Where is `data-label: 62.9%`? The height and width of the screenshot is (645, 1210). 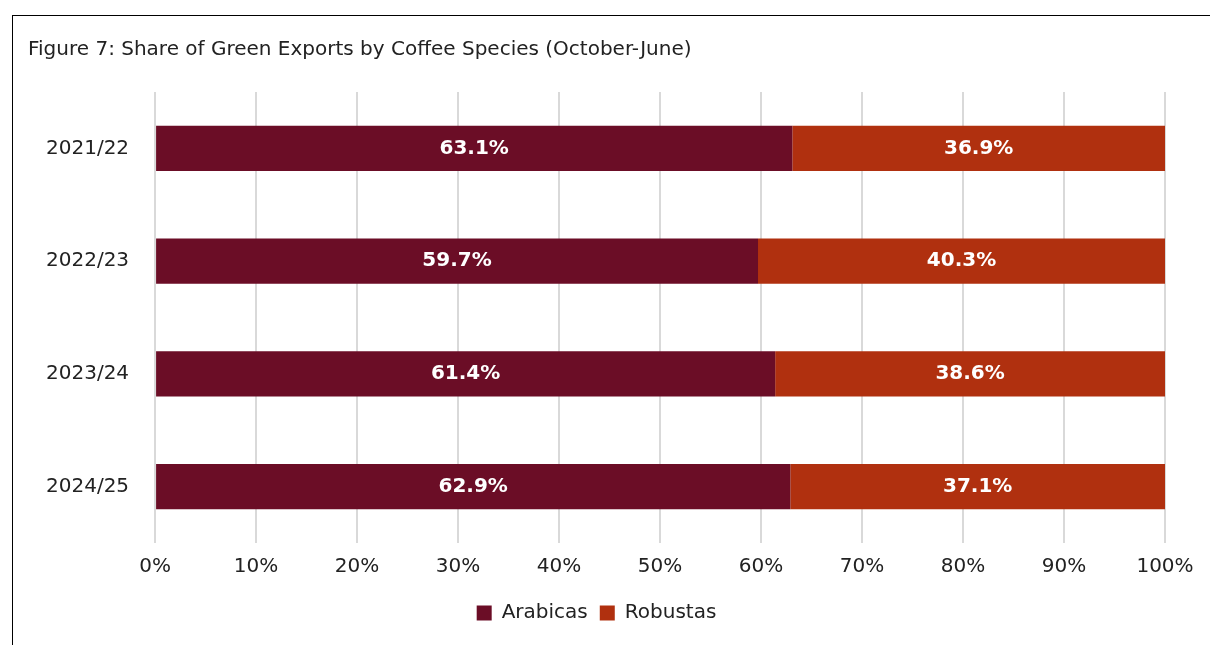
data-label: 62.9% is located at coordinates (473, 484).